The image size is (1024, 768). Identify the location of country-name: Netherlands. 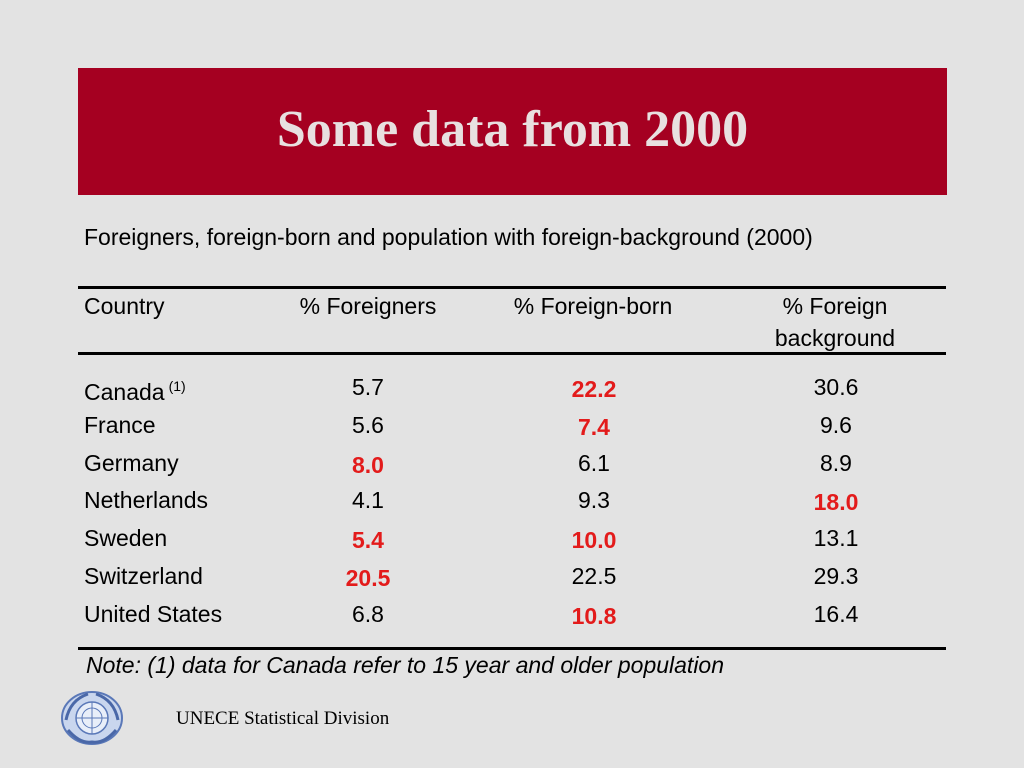
(146, 500).